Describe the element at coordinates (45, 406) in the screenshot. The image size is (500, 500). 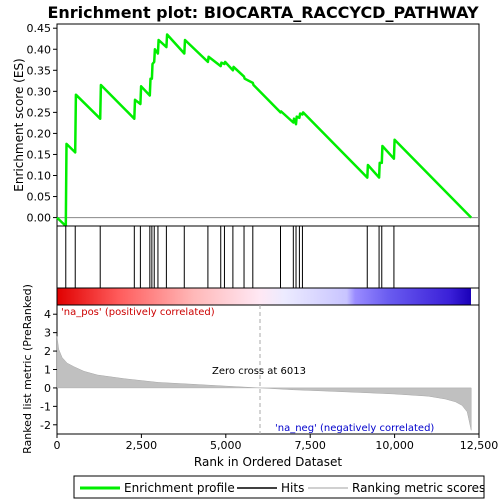
I see `metric-ytick-label: -1` at that location.